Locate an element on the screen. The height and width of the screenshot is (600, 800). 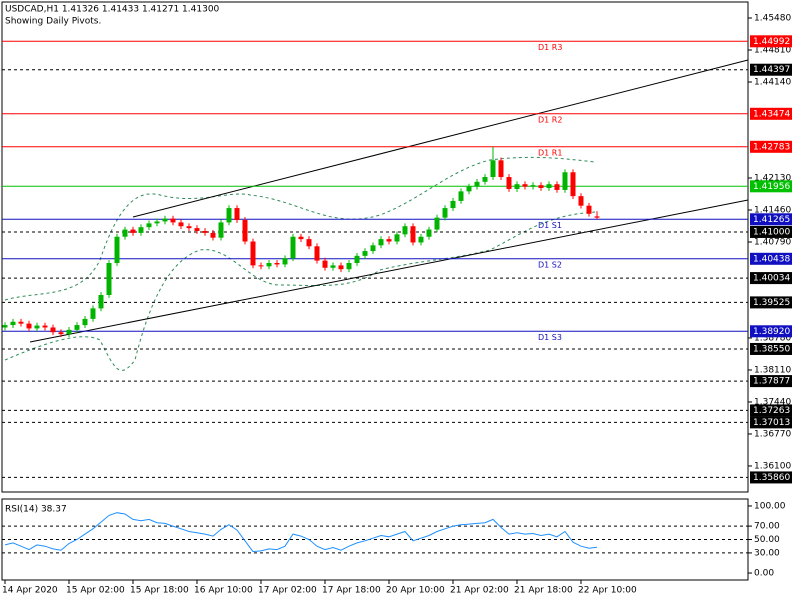
y-tick-label: 1.44810 is located at coordinates (772, 50).